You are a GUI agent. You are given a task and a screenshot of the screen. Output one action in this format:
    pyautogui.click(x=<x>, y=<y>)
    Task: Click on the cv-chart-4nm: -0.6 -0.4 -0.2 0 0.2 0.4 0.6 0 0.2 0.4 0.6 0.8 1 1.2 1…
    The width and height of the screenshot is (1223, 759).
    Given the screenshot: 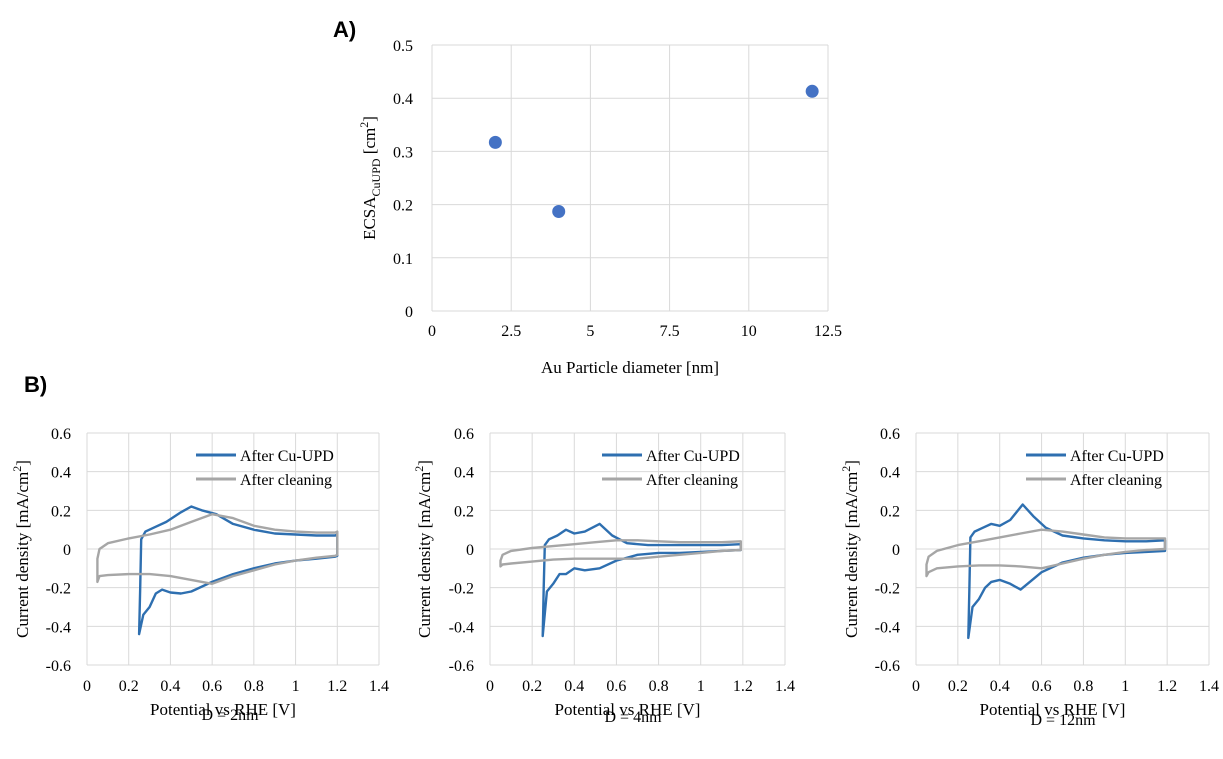 What is the action you would take?
    pyautogui.click(x=603, y=576)
    